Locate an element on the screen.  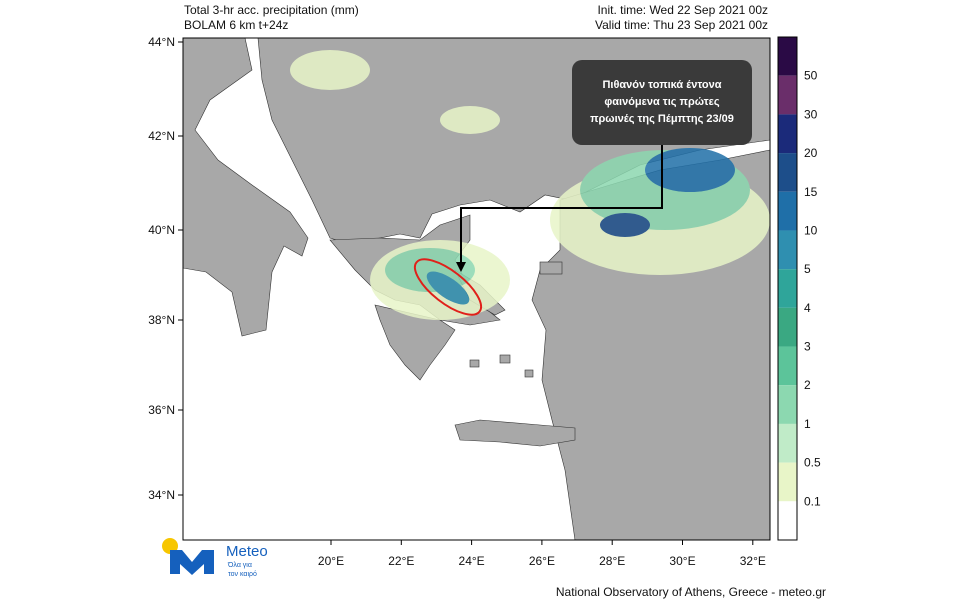
logo-mark is located at coordinates (192, 562).